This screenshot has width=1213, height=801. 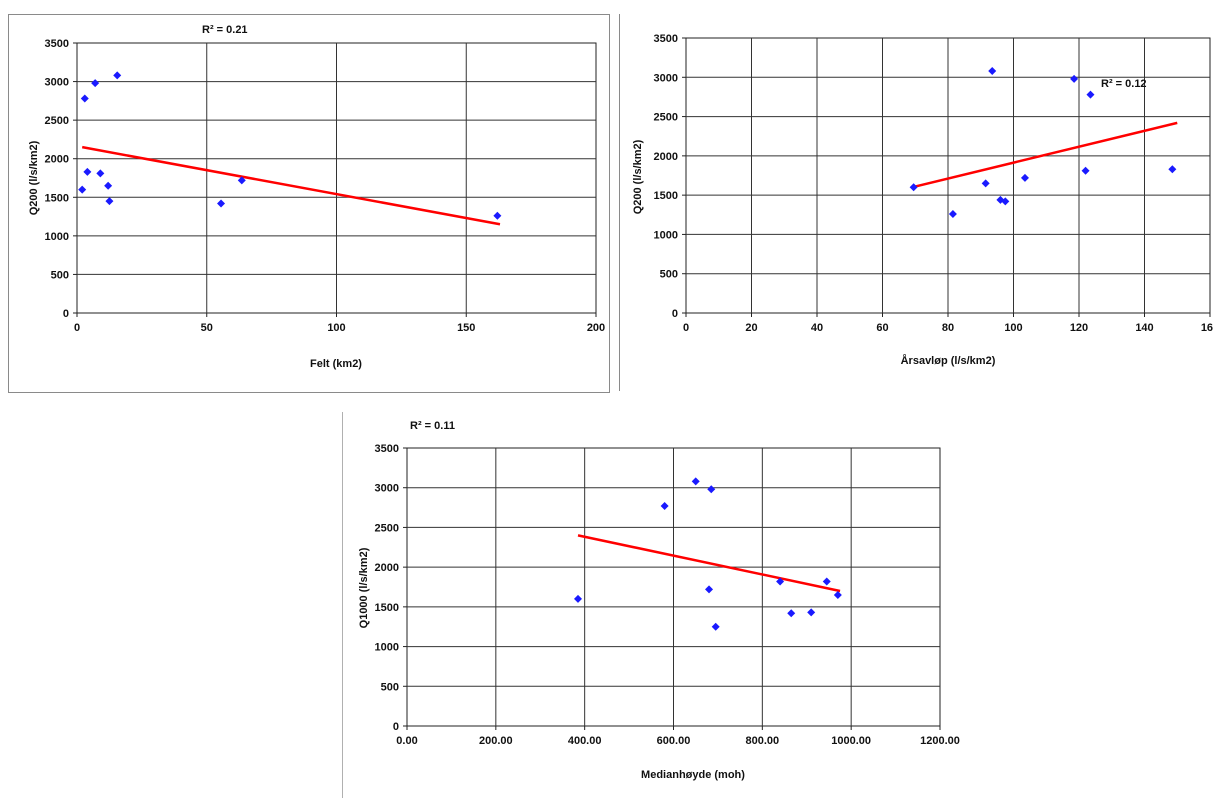 I want to click on x-tick-label: 160, so click(x=1207, y=328).